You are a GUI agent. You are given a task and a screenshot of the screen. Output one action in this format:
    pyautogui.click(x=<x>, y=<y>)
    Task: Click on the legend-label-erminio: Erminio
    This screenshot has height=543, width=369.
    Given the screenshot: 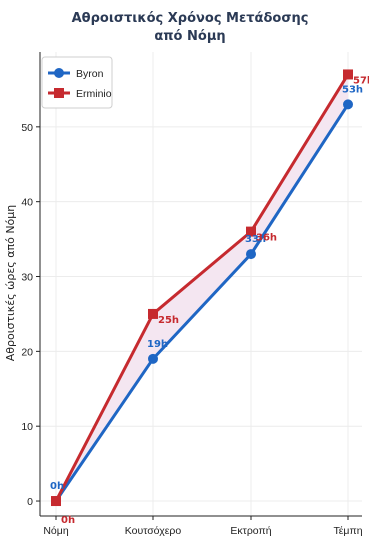 What is the action you would take?
    pyautogui.click(x=94, y=94)
    